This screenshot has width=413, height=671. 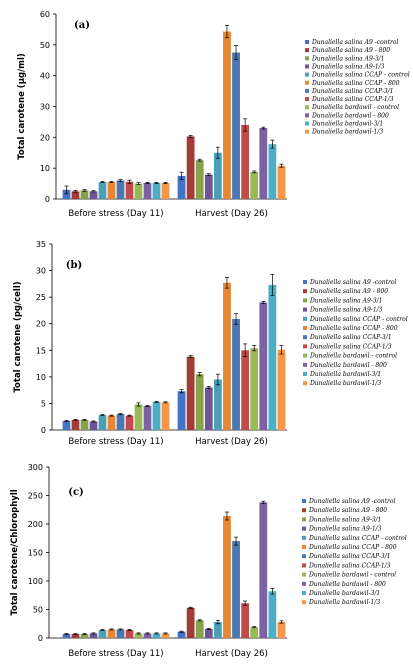 What do you see at coordinates (41, 350) in the screenshot?
I see `y-tick-label: 15` at bounding box center [41, 350].